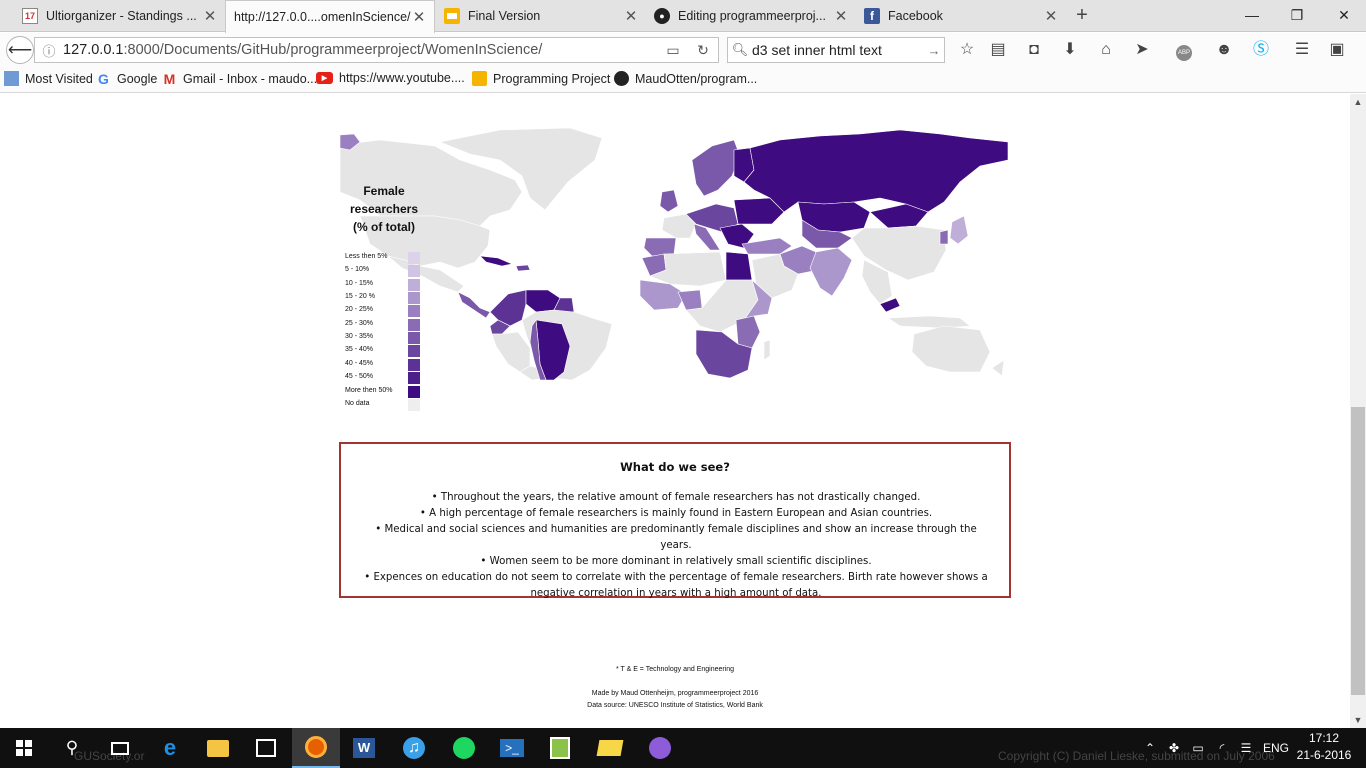 The height and width of the screenshot is (768, 1366). What do you see at coordinates (541, 78) in the screenshot?
I see `bookmark-programming-project: Programming Project` at bounding box center [541, 78].